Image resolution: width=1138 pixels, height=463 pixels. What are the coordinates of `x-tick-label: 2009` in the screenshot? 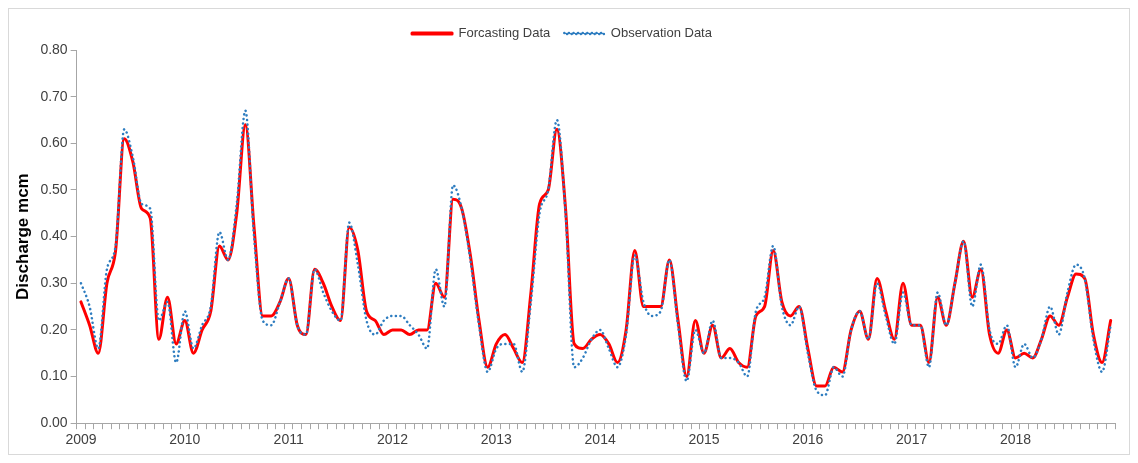 It's located at (81, 439).